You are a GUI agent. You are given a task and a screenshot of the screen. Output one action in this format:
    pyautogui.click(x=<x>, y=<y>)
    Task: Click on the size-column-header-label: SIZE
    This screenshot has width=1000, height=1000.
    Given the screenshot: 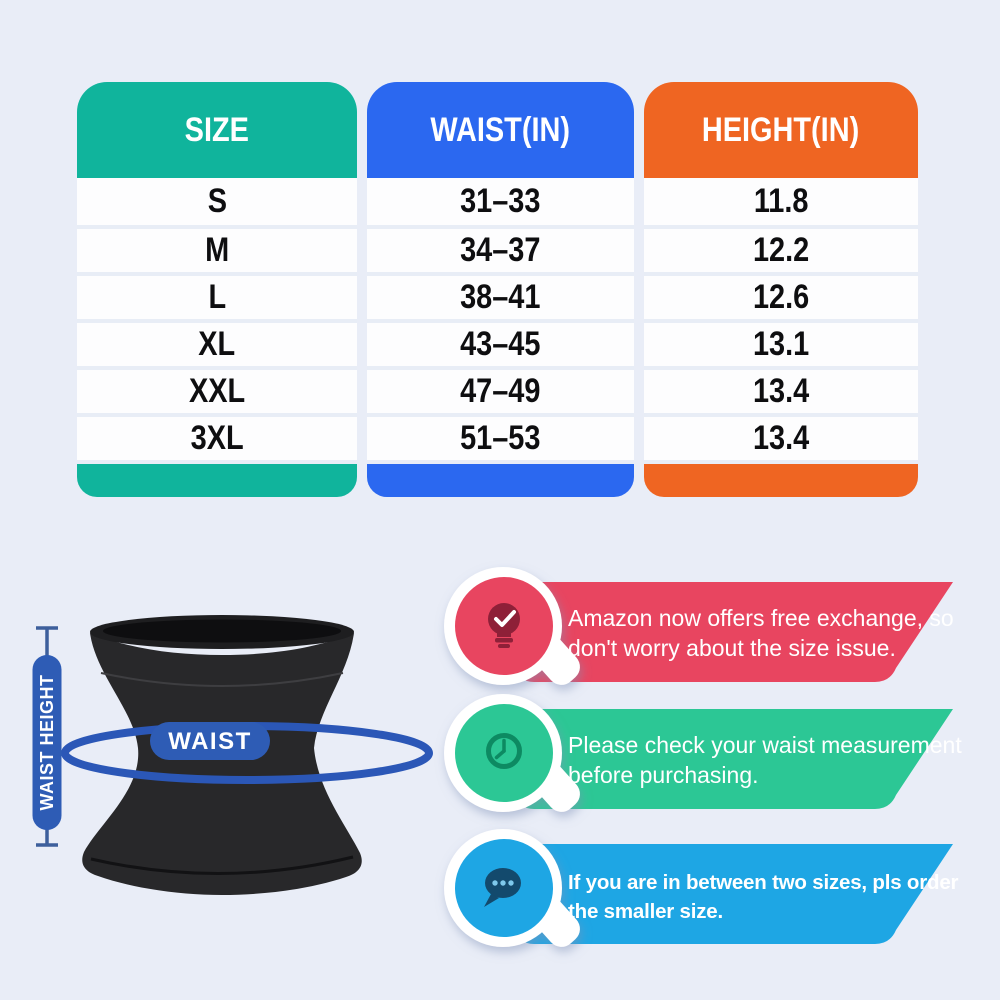 What is the action you would take?
    pyautogui.click(x=217, y=129)
    